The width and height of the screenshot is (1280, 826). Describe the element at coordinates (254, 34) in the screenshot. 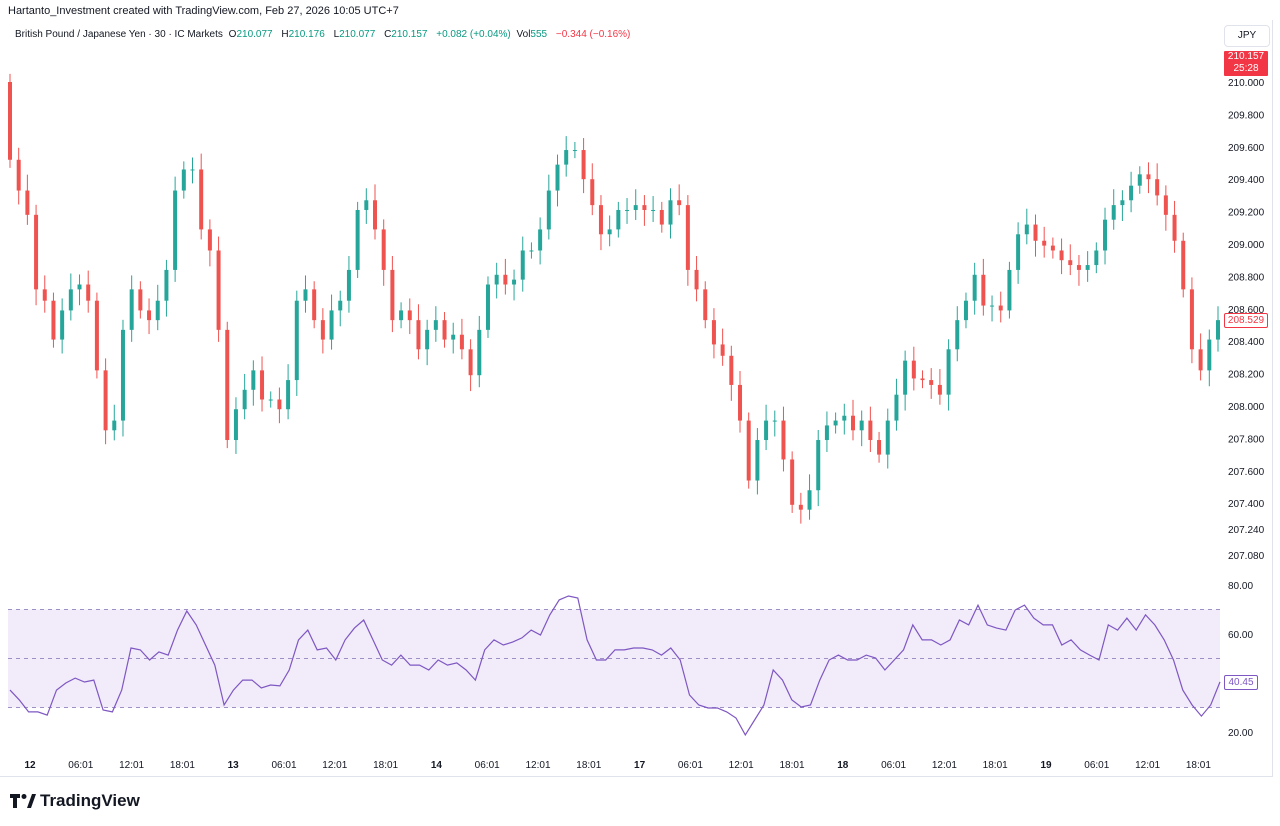

I see `open-value: 210.077` at that location.